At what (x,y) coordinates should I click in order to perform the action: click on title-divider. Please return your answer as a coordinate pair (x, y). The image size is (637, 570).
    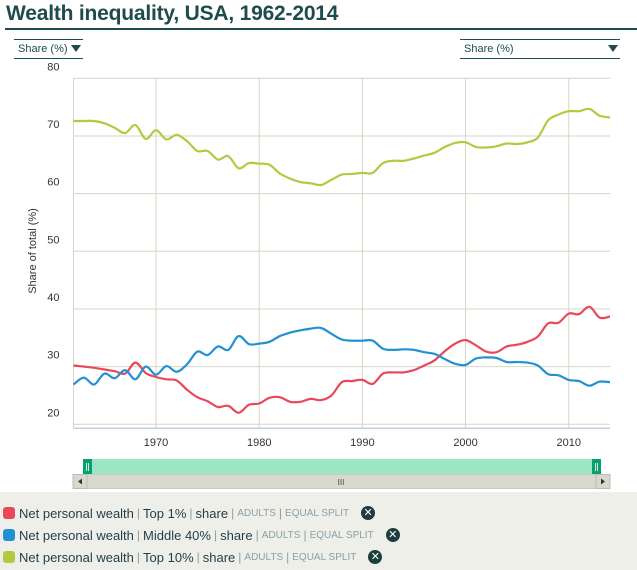
    Looking at the image, I should click on (321, 29).